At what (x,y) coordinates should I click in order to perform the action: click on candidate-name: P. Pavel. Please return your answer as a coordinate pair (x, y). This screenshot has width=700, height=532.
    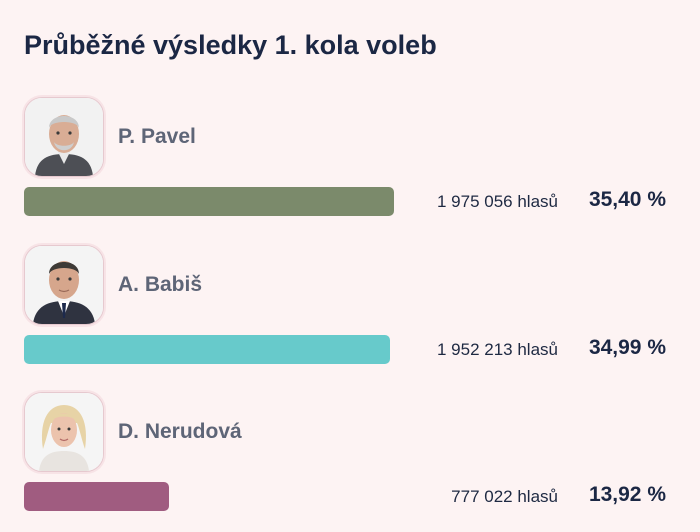
    Looking at the image, I should click on (157, 136).